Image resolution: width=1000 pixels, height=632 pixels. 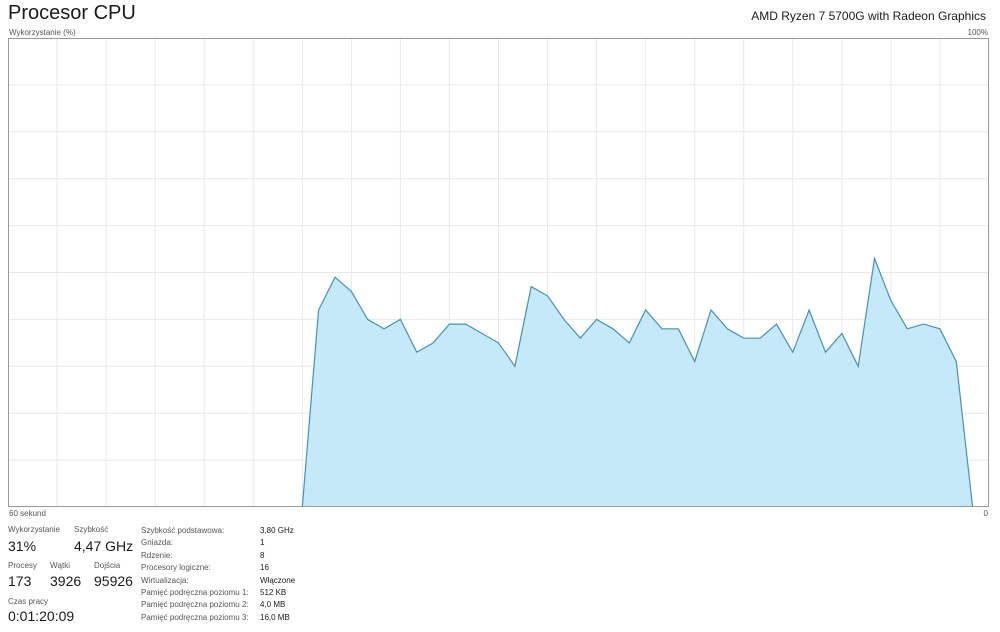 What do you see at coordinates (157, 543) in the screenshot?
I see `detail-label: Gniazda:` at bounding box center [157, 543].